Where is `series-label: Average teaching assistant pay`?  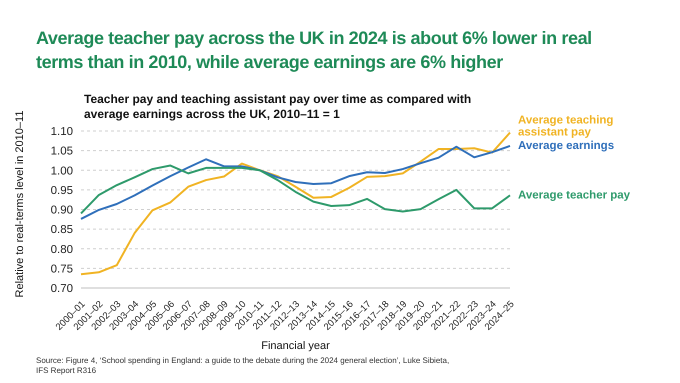 series-label: Average teaching assistant pay is located at coordinates (566, 126).